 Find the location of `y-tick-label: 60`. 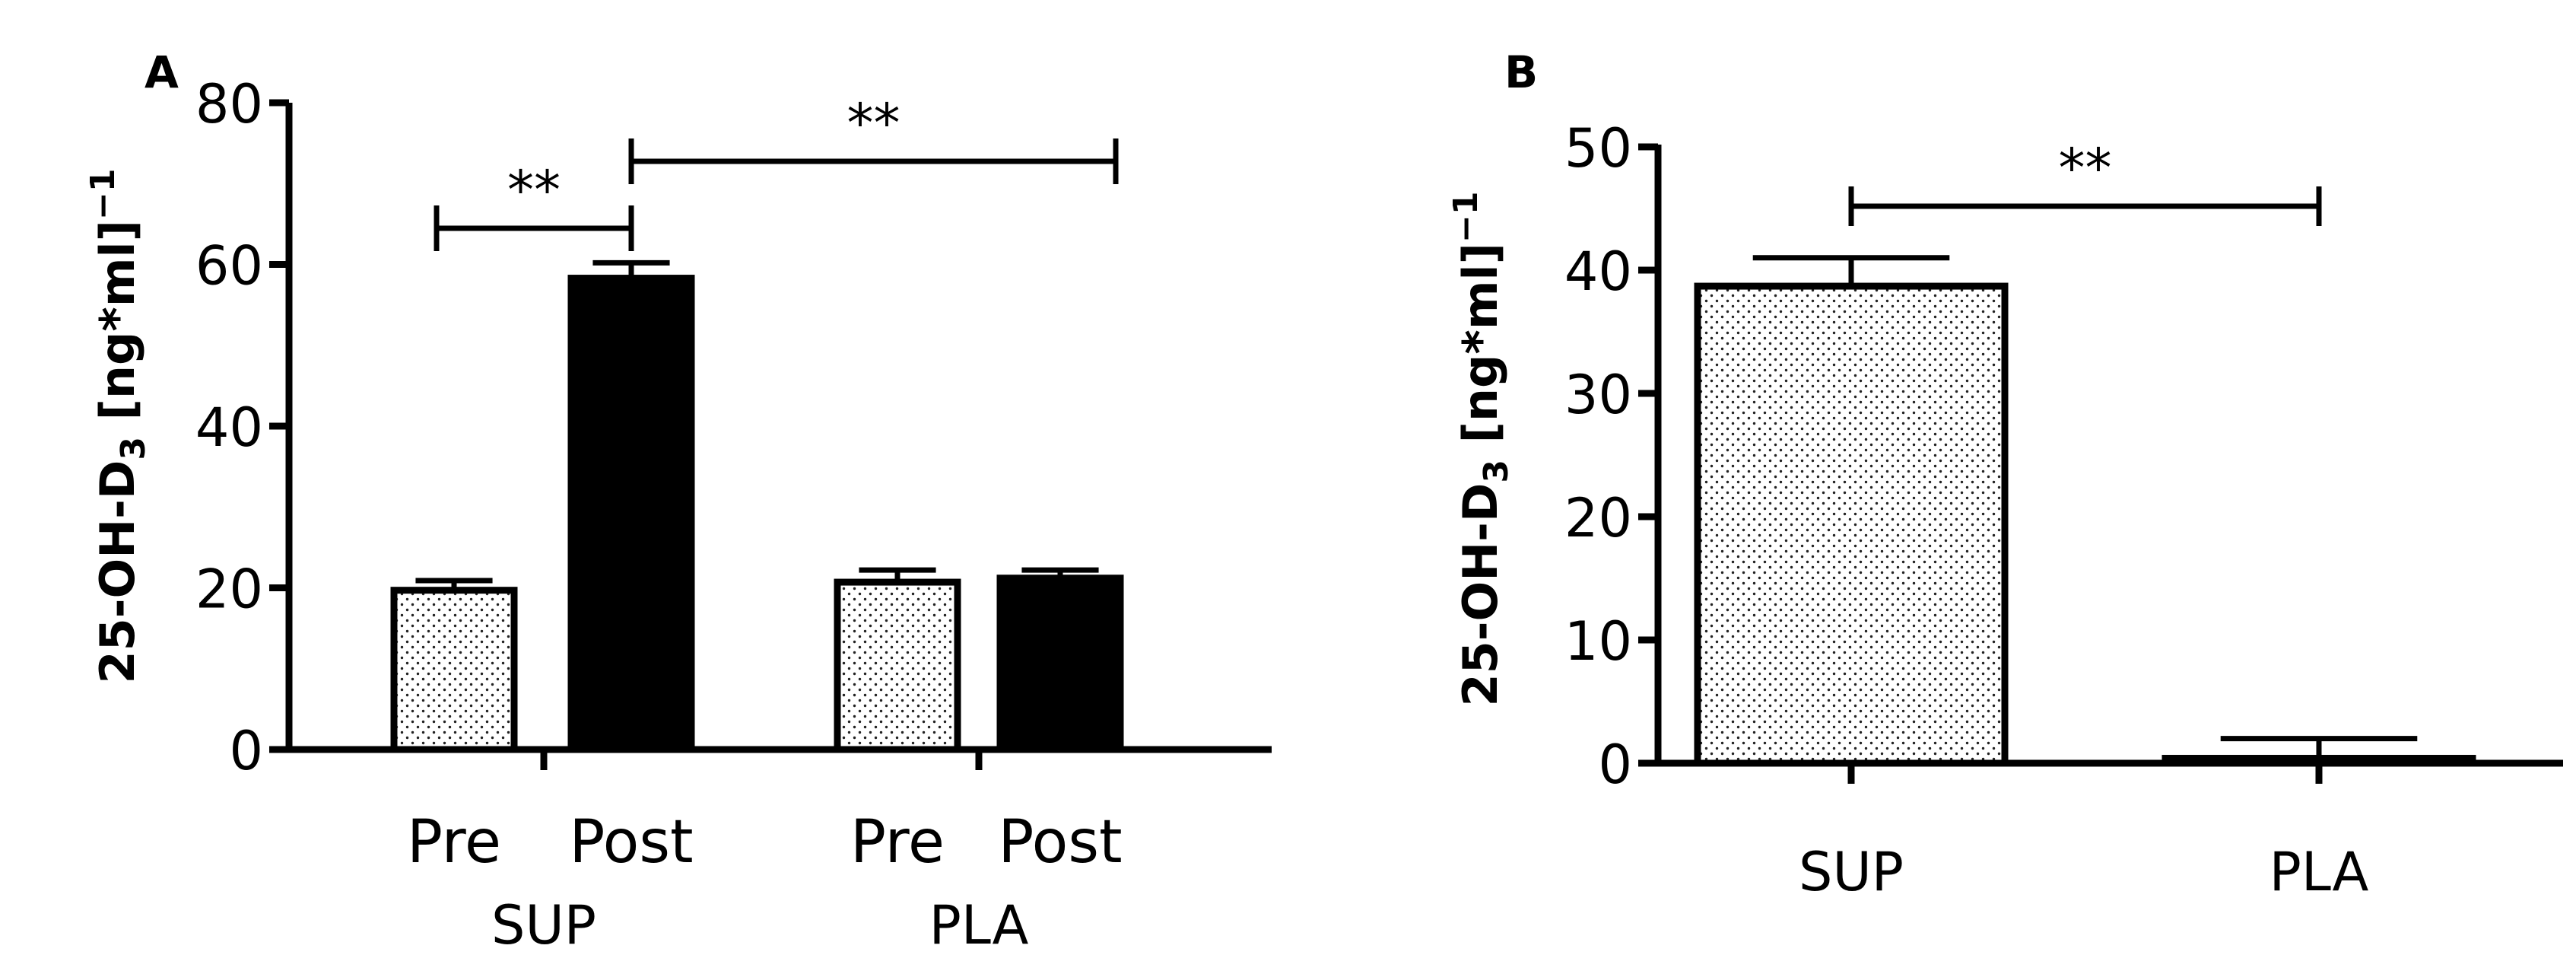

y-tick-label: 60 is located at coordinates (229, 266).